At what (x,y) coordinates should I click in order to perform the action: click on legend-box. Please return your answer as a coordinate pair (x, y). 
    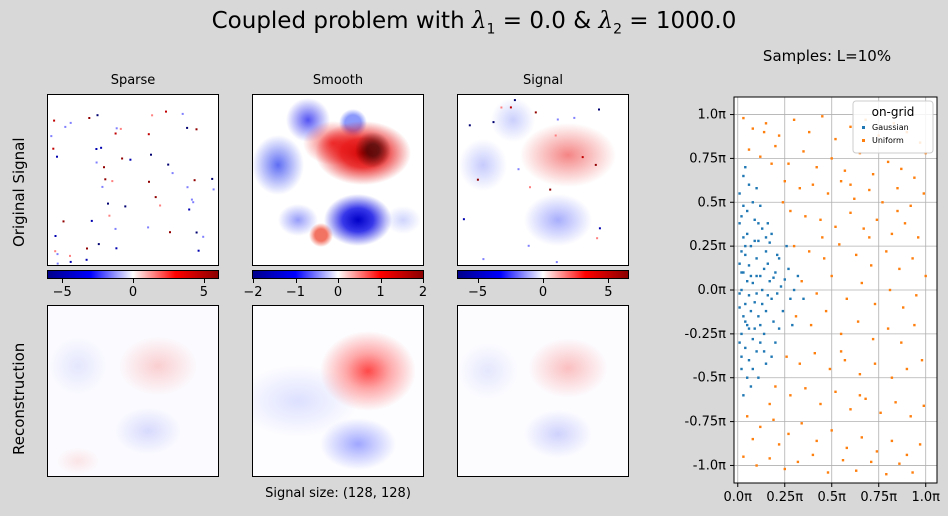
    Looking at the image, I should click on (893, 127).